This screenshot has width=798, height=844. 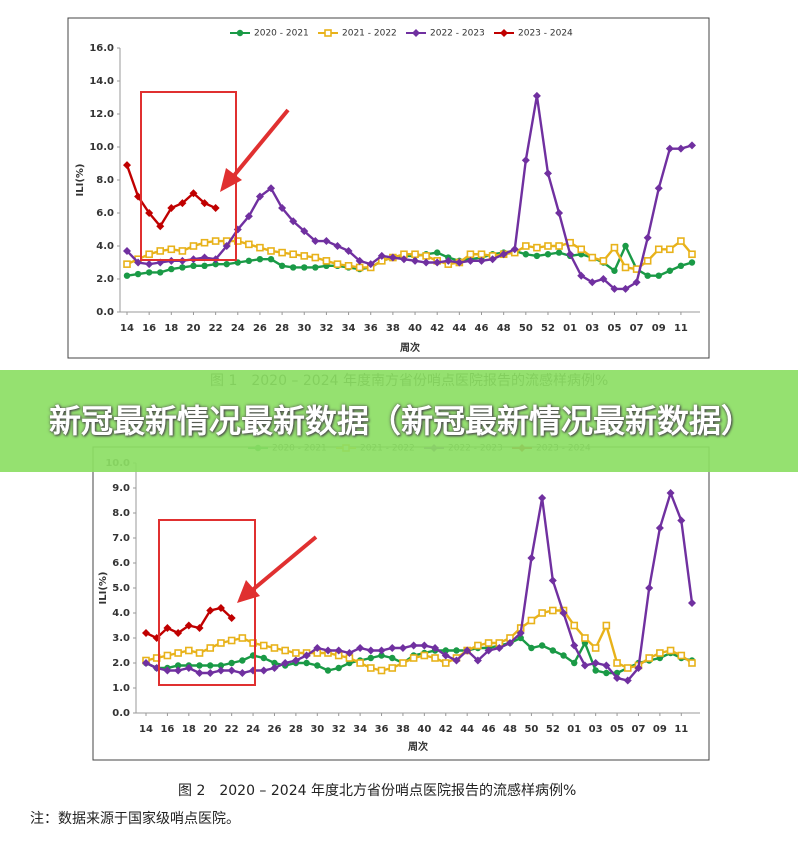 What do you see at coordinates (121, 713) in the screenshot?
I see `y-tick-label: 0.0` at bounding box center [121, 713].